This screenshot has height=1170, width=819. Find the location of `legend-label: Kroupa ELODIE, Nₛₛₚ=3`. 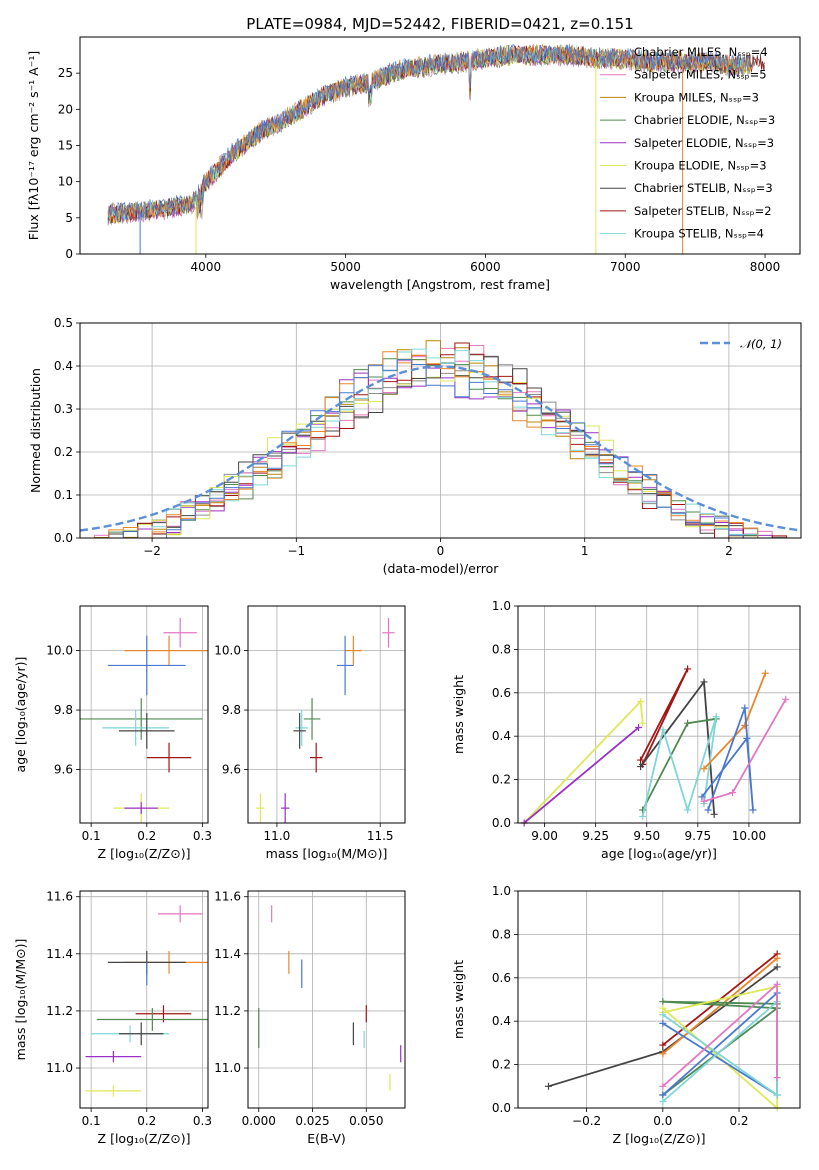

legend-label: Kroupa ELODIE, Nₛₛₚ=3 is located at coordinates (700, 166).